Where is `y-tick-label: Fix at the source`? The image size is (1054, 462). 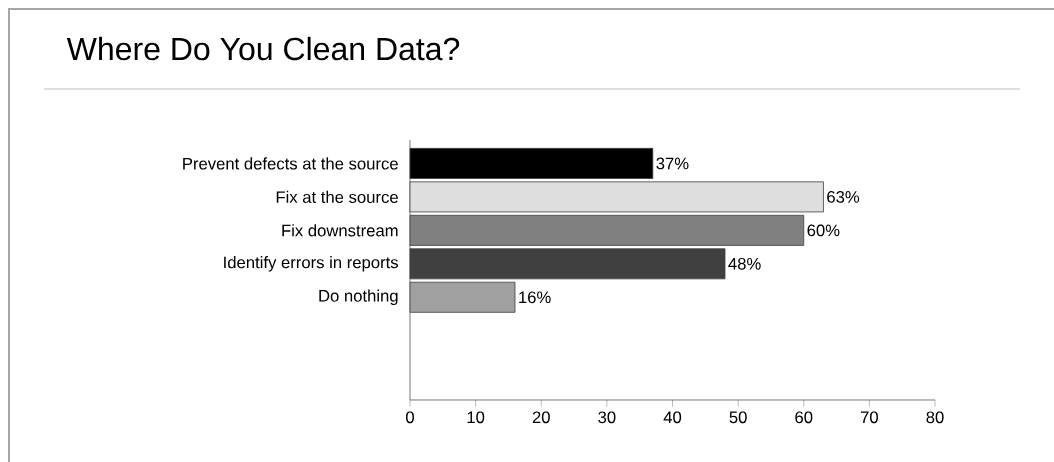 y-tick-label: Fix at the source is located at coordinates (337, 197).